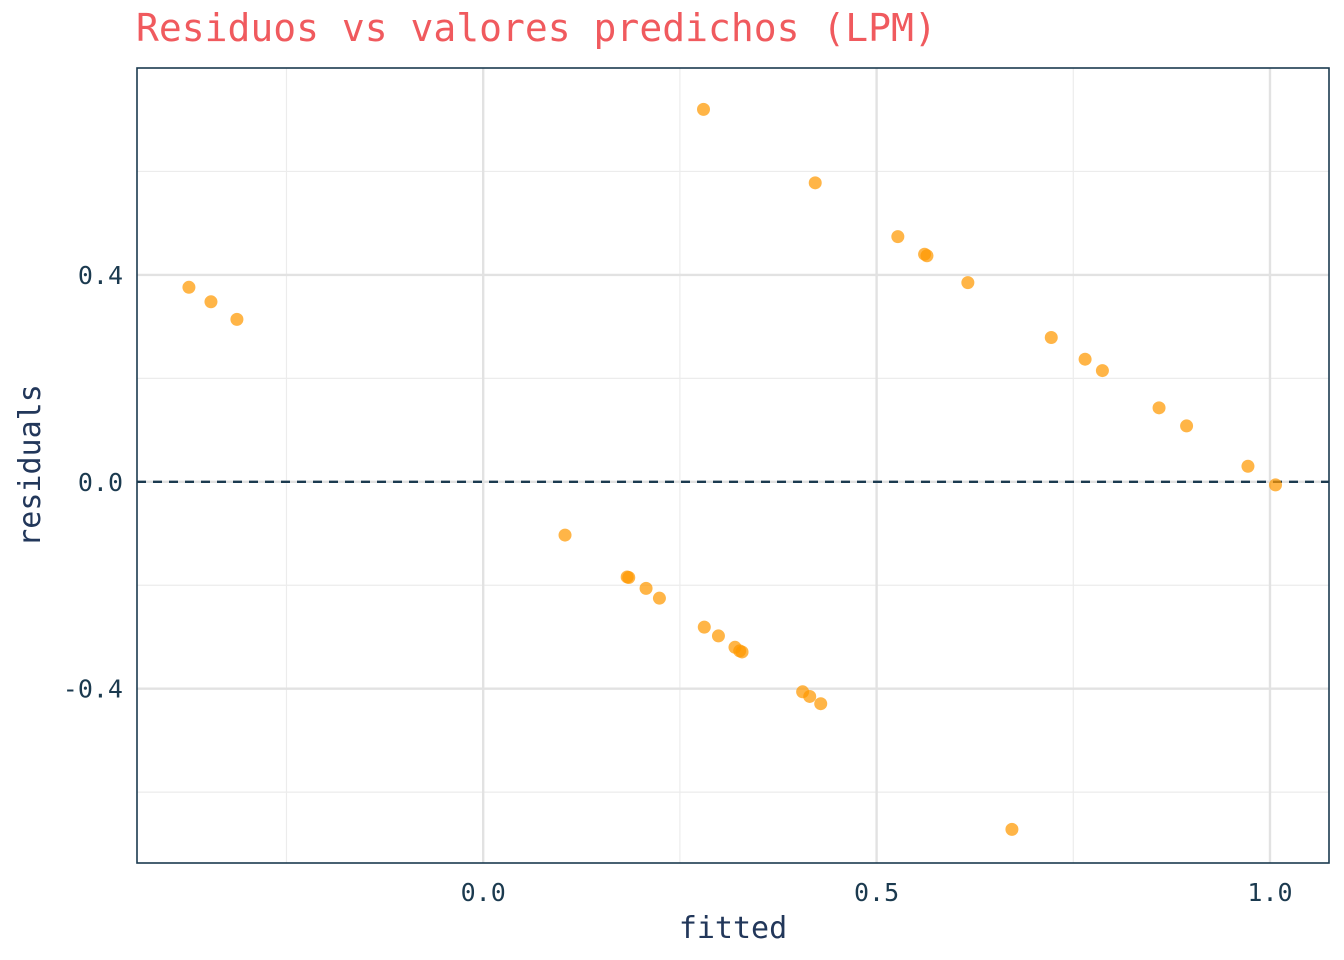  Describe the element at coordinates (30, 465) in the screenshot. I see `y-axis-title: residuals` at that location.